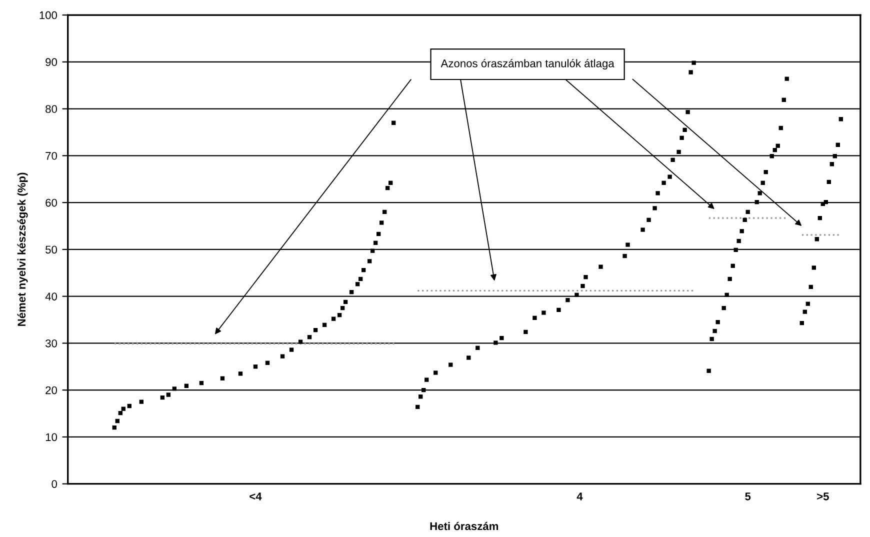 Image resolution: width=870 pixels, height=537 pixels. I want to click on y-tick-label: 30, so click(52, 343).